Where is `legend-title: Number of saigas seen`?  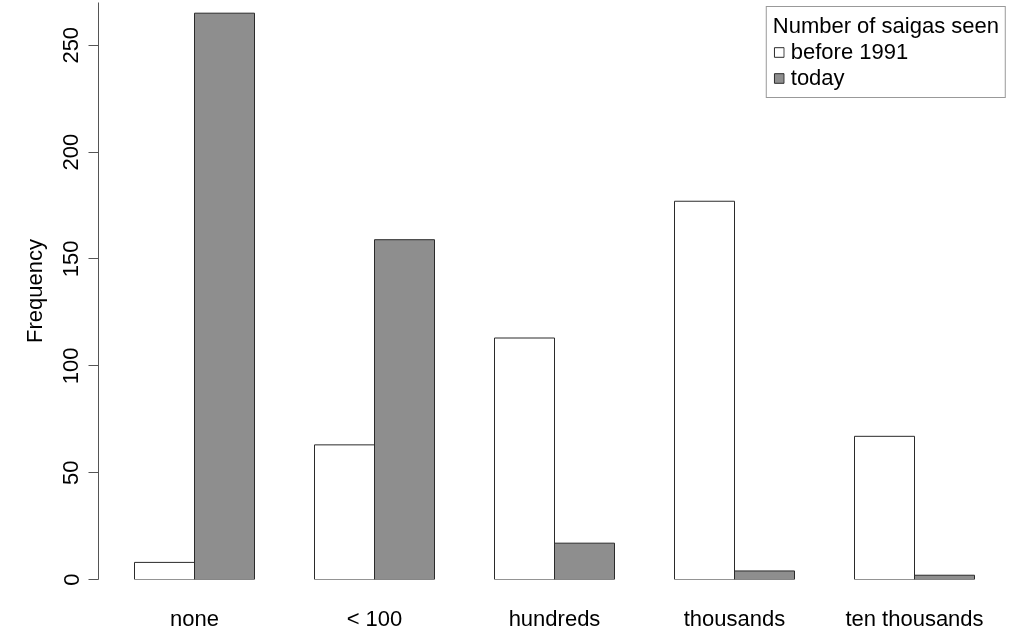
legend-title: Number of saigas seen is located at coordinates (885, 26).